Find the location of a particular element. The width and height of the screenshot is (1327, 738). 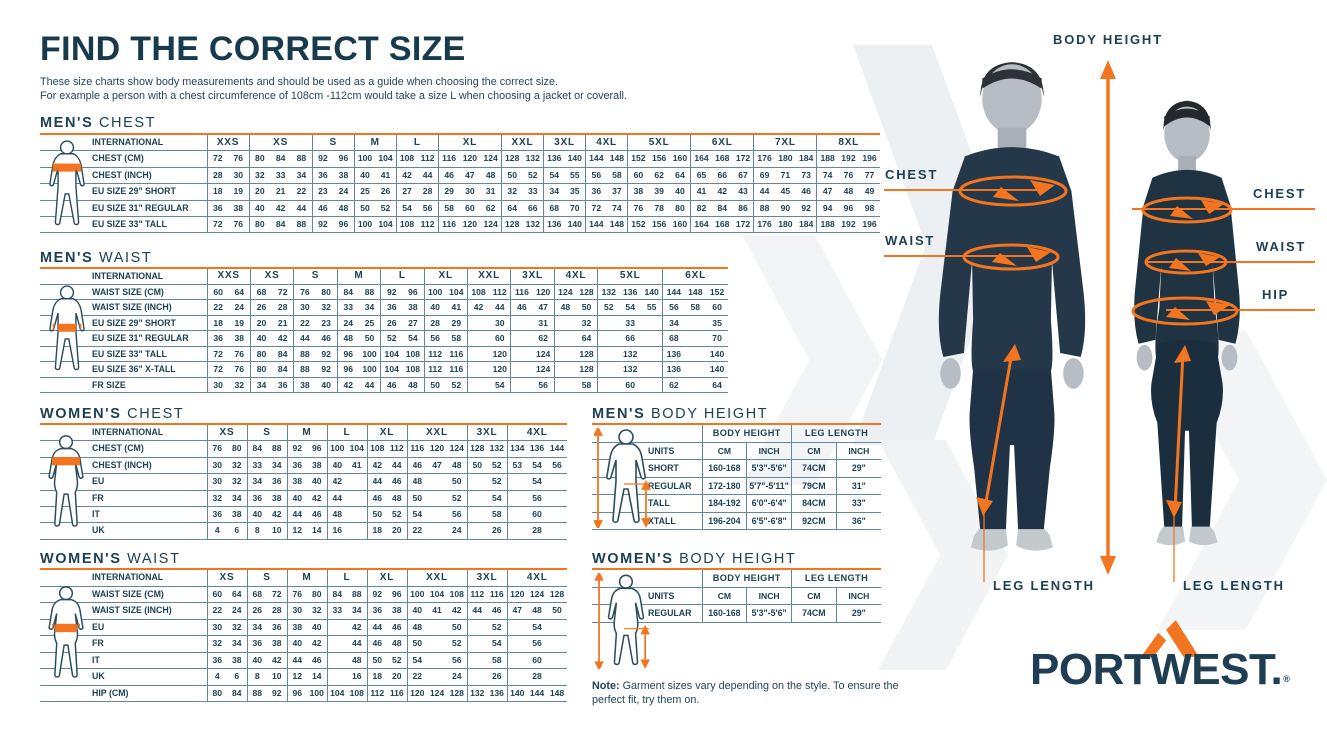

unit-header: CM is located at coordinates (814, 596).